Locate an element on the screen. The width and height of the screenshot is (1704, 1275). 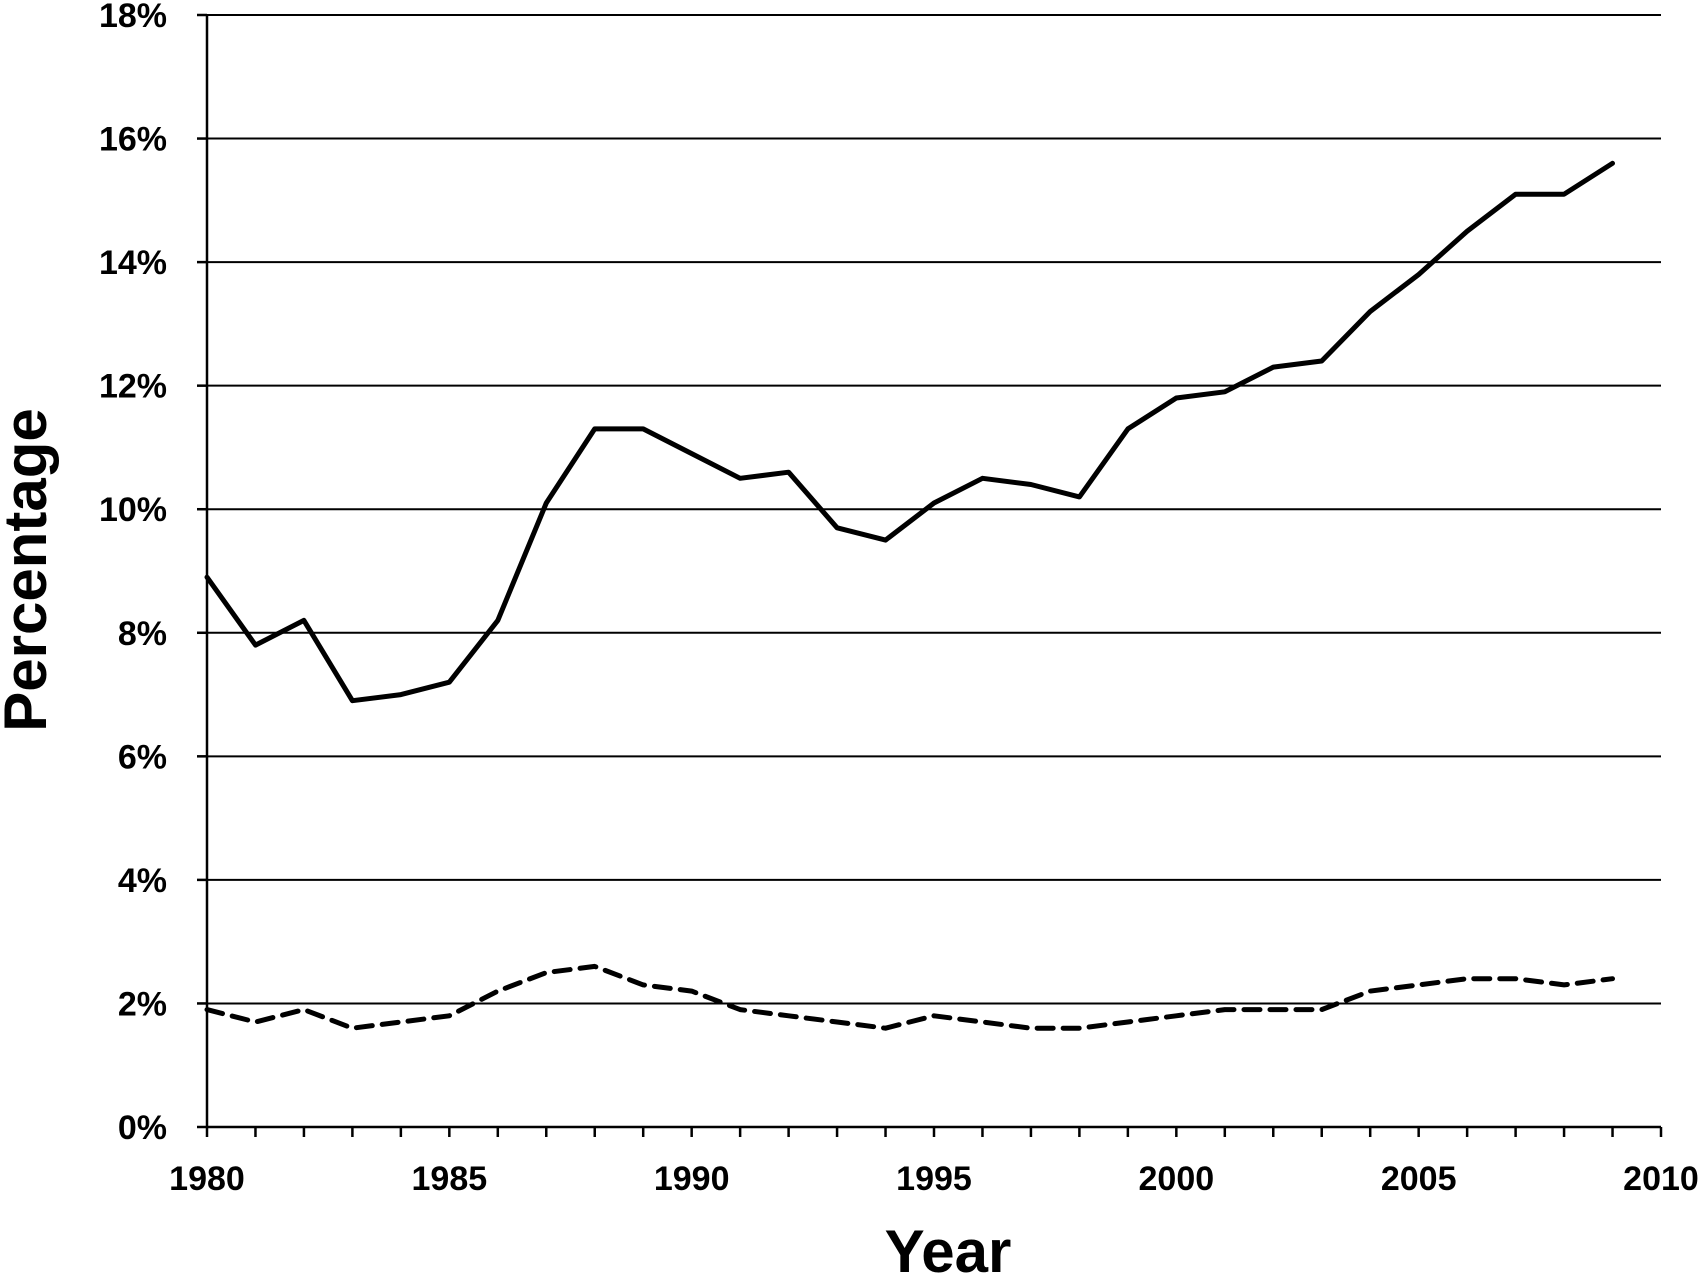
x-axis-title: Year is located at coordinates (948, 1246).